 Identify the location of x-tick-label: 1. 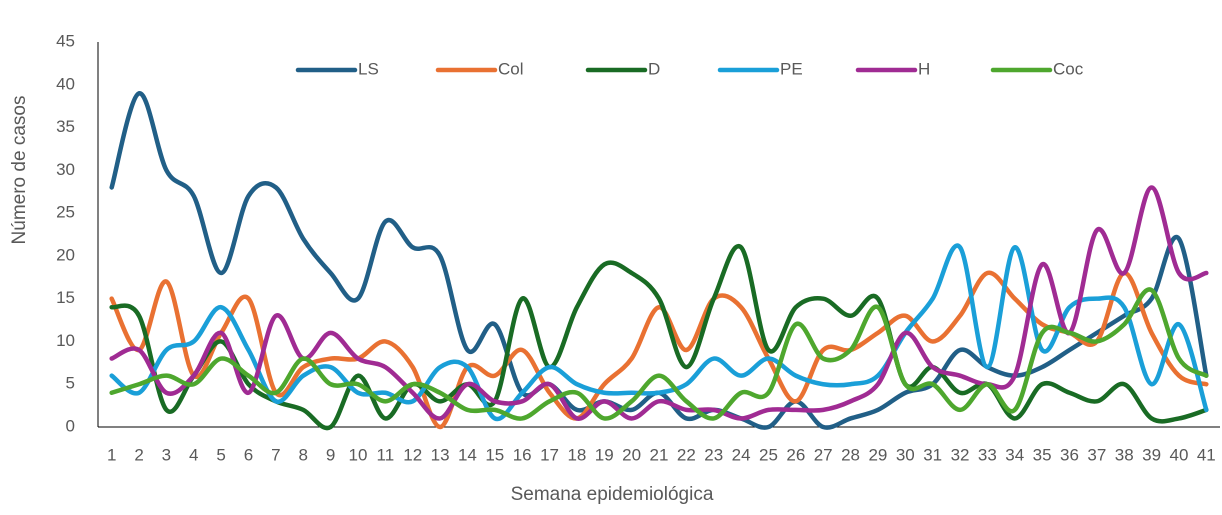
(111, 454).